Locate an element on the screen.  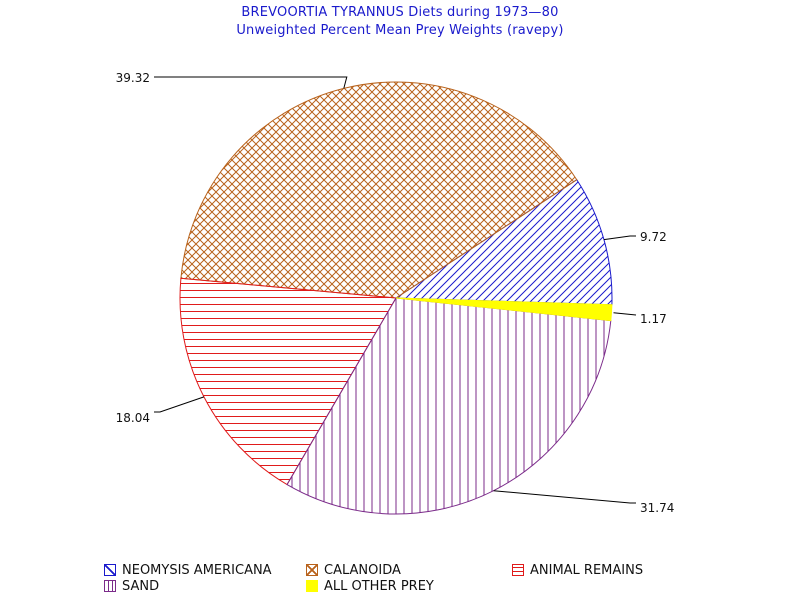
legend-item-neomysis-americana: NEOMYSIS AMERICANA is located at coordinates (188, 571).